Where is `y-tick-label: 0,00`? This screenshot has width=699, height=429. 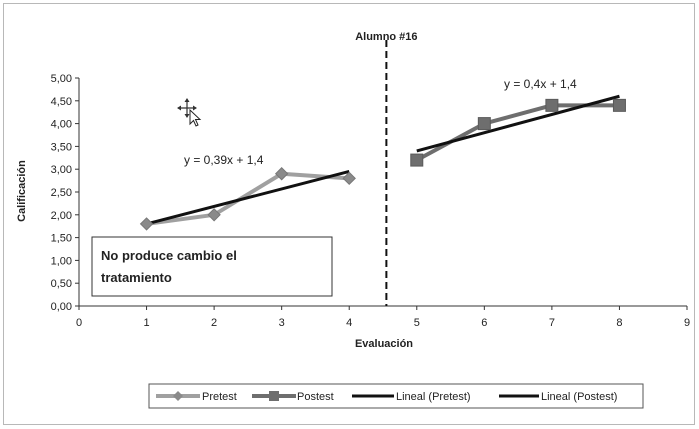 y-tick-label: 0,00 is located at coordinates (61, 307).